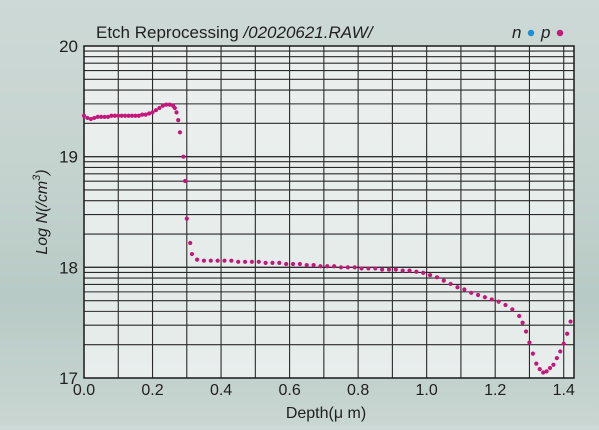 The height and width of the screenshot is (430, 599). Describe the element at coordinates (516, 32) in the screenshot. I see `legend-label-n: n` at that location.